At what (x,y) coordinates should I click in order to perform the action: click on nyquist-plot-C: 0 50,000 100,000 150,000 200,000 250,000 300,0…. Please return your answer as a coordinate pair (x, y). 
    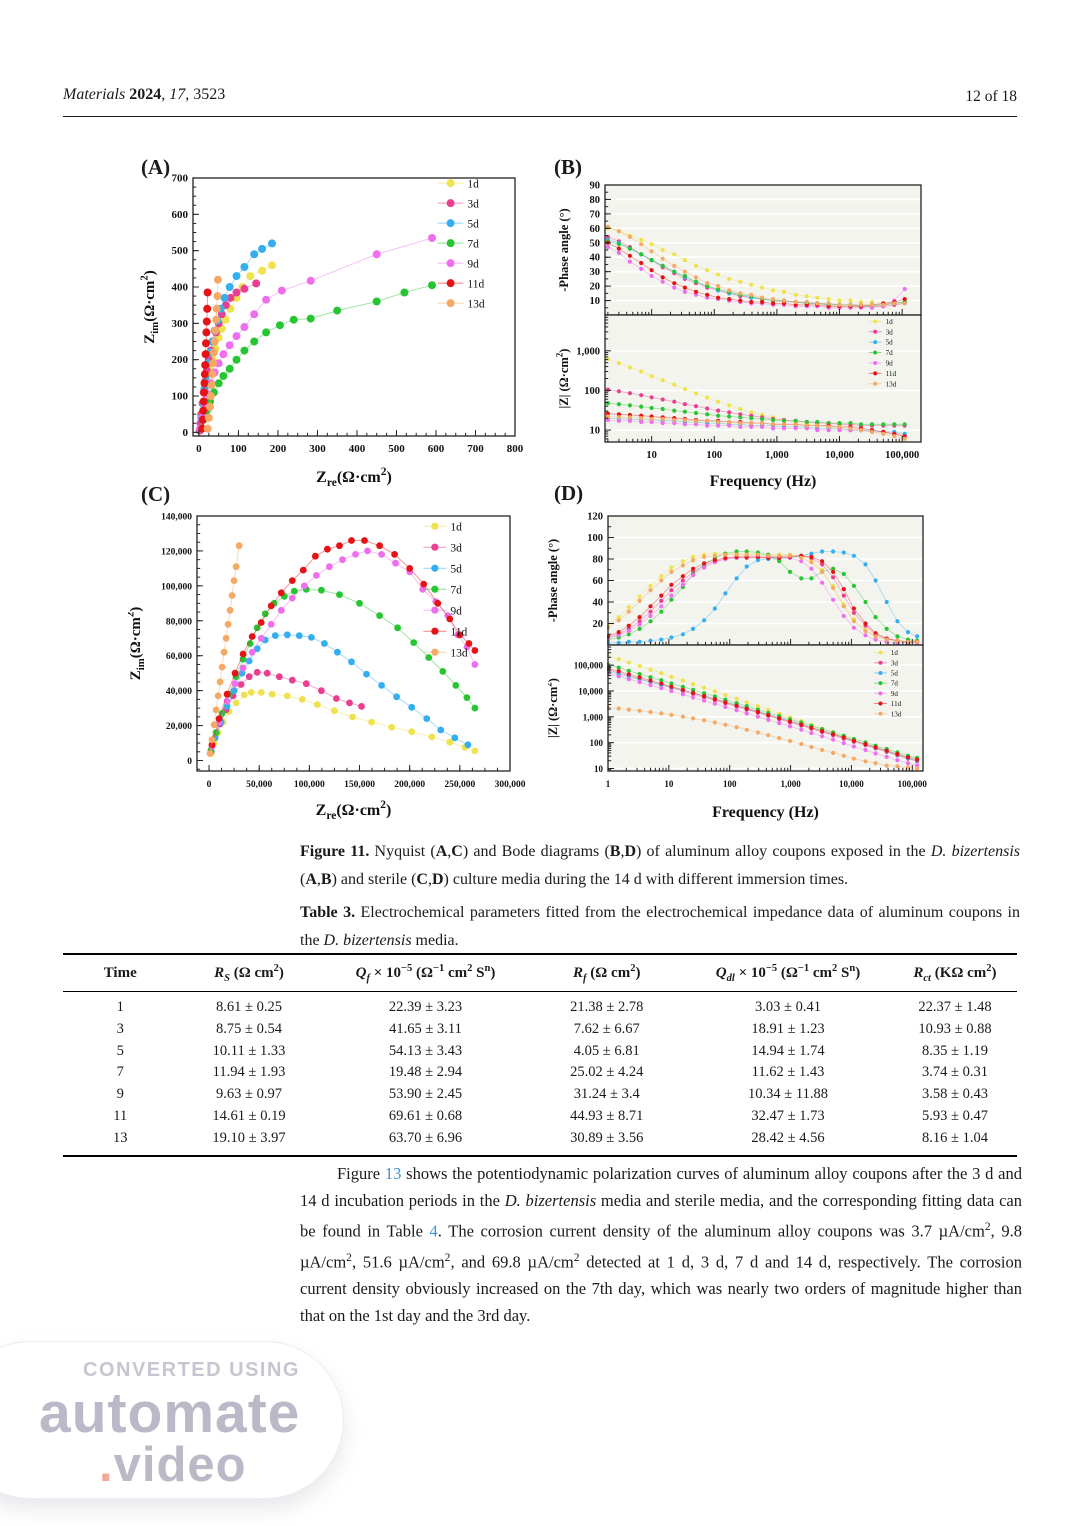
    Looking at the image, I should click on (324, 668).